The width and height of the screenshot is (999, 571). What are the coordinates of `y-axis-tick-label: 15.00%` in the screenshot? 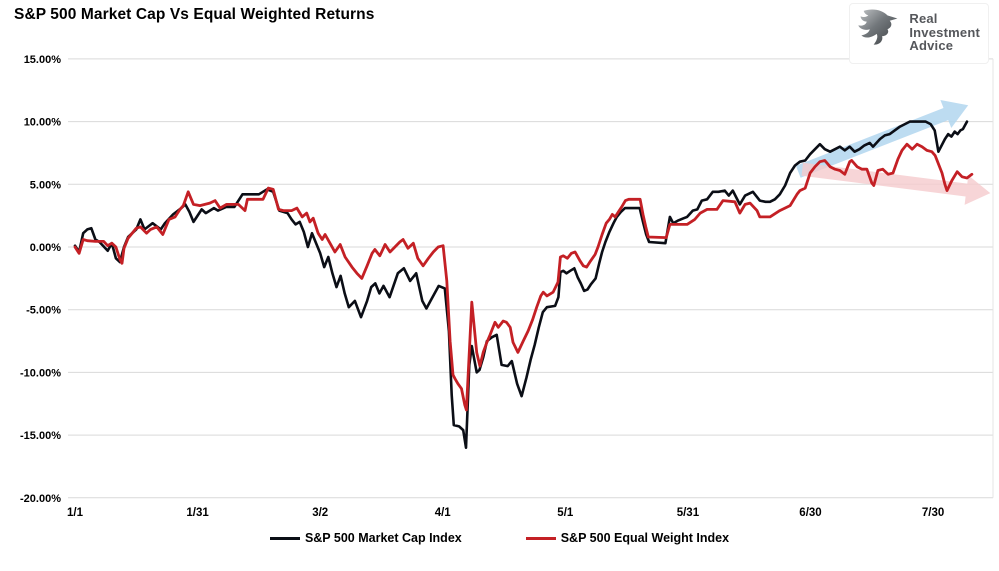 It's located at (43, 60).